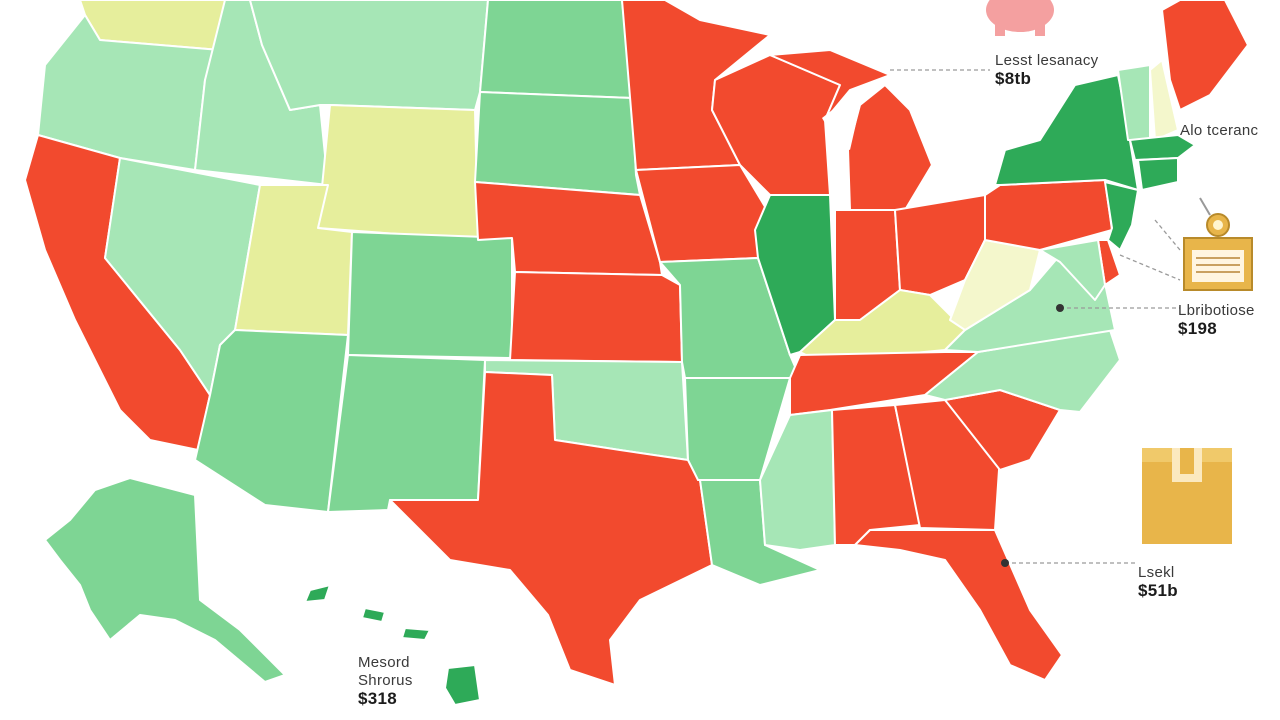 The width and height of the screenshot is (1280, 720). I want to click on state-CO, so click(430, 295).